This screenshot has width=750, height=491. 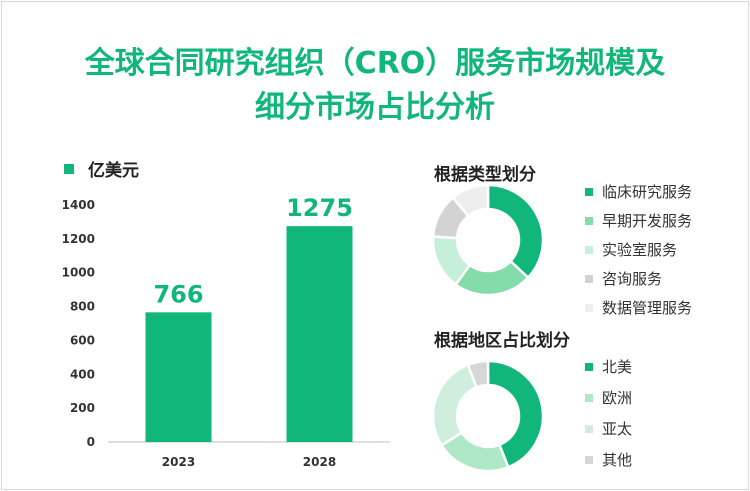 What do you see at coordinates (639, 249) in the screenshot?
I see `legend-label: 实验室服务` at bounding box center [639, 249].